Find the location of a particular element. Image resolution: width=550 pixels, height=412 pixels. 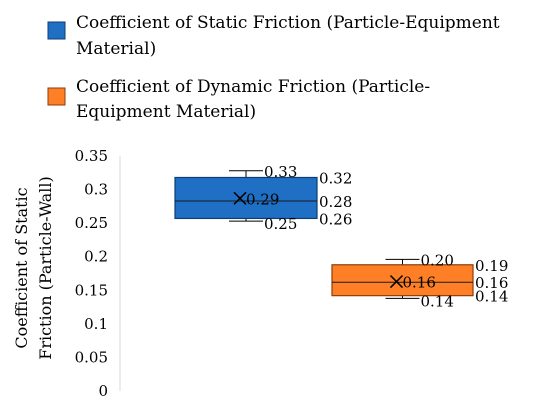

data-label-min: 0.14 is located at coordinates (437, 301).